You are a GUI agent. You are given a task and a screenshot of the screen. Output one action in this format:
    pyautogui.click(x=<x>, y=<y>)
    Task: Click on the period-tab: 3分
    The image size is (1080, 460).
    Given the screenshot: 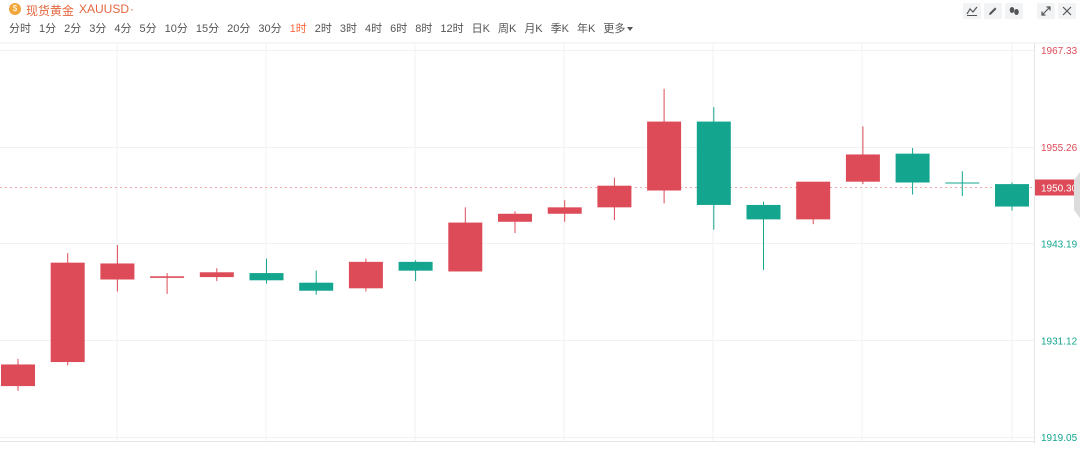 What is the action you would take?
    pyautogui.click(x=98, y=29)
    